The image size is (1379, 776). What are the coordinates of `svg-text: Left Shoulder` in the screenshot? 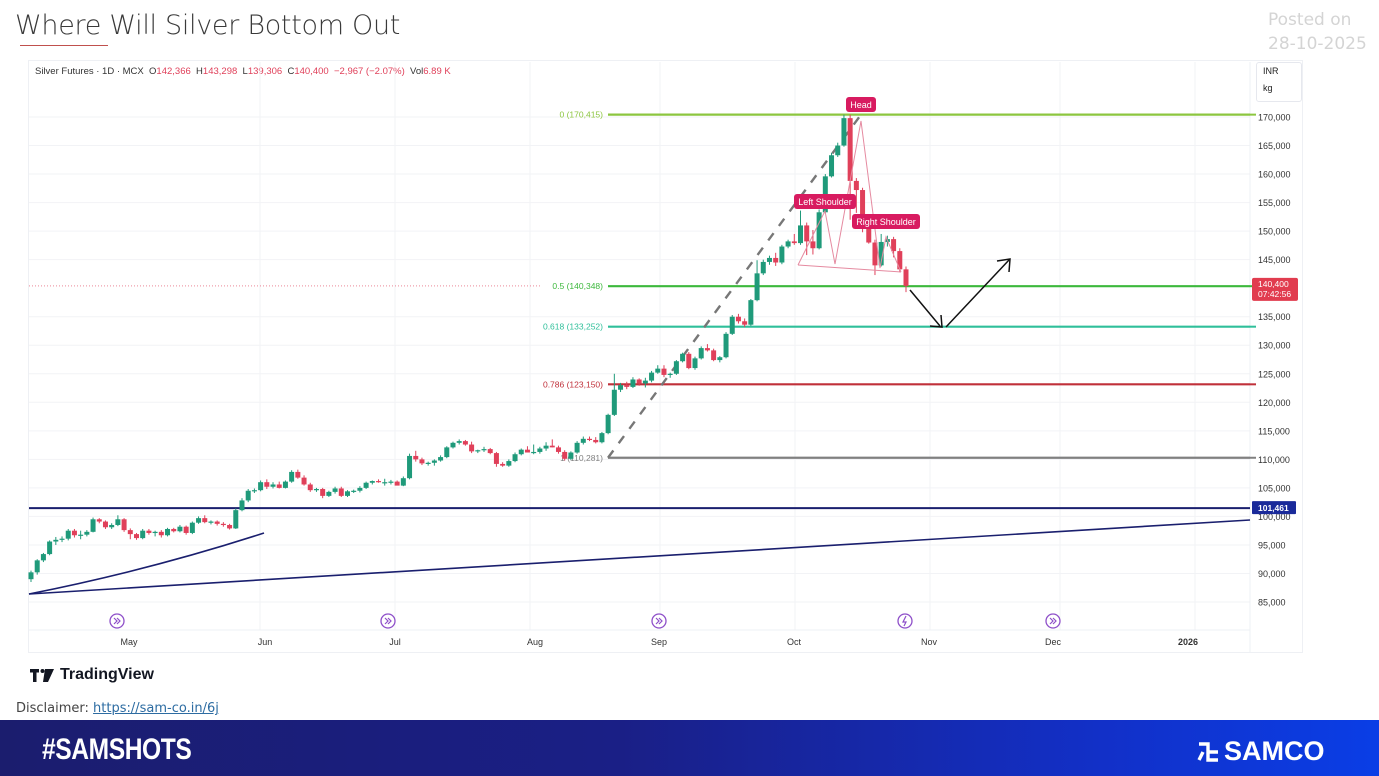 It's located at (825, 202).